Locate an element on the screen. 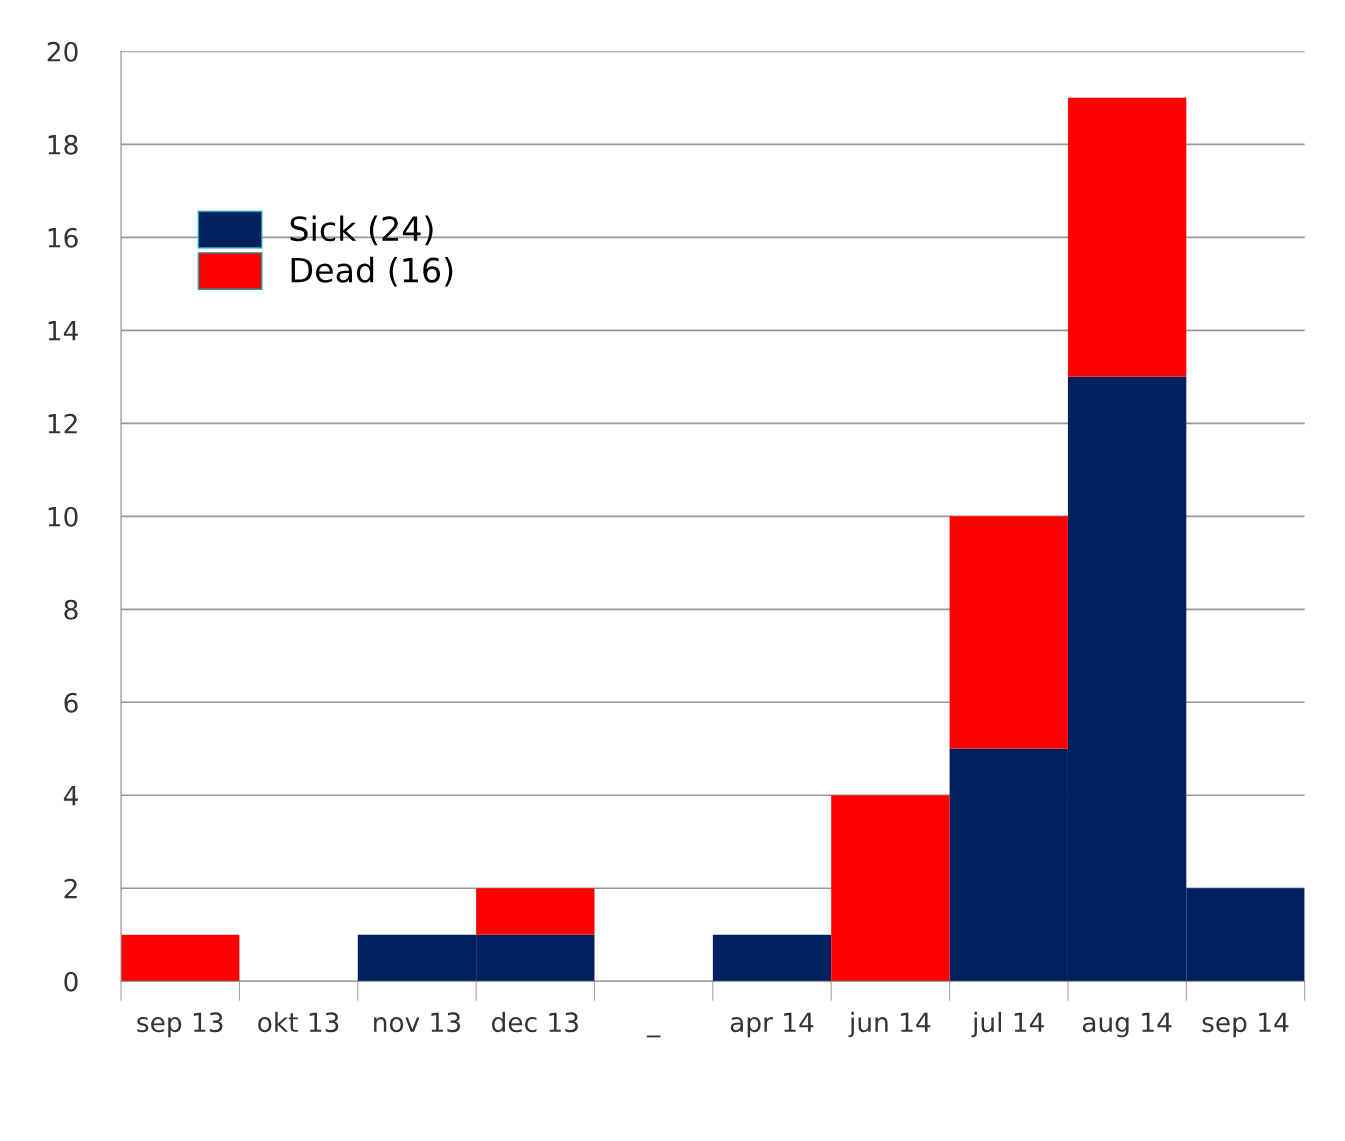 The image size is (1345, 1141). y-tick-label: 18 is located at coordinates (63, 144).